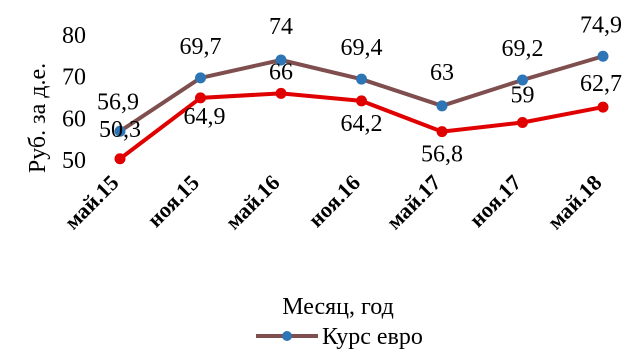  I want to click on series-2-data-label: 56,8, so click(442, 155).